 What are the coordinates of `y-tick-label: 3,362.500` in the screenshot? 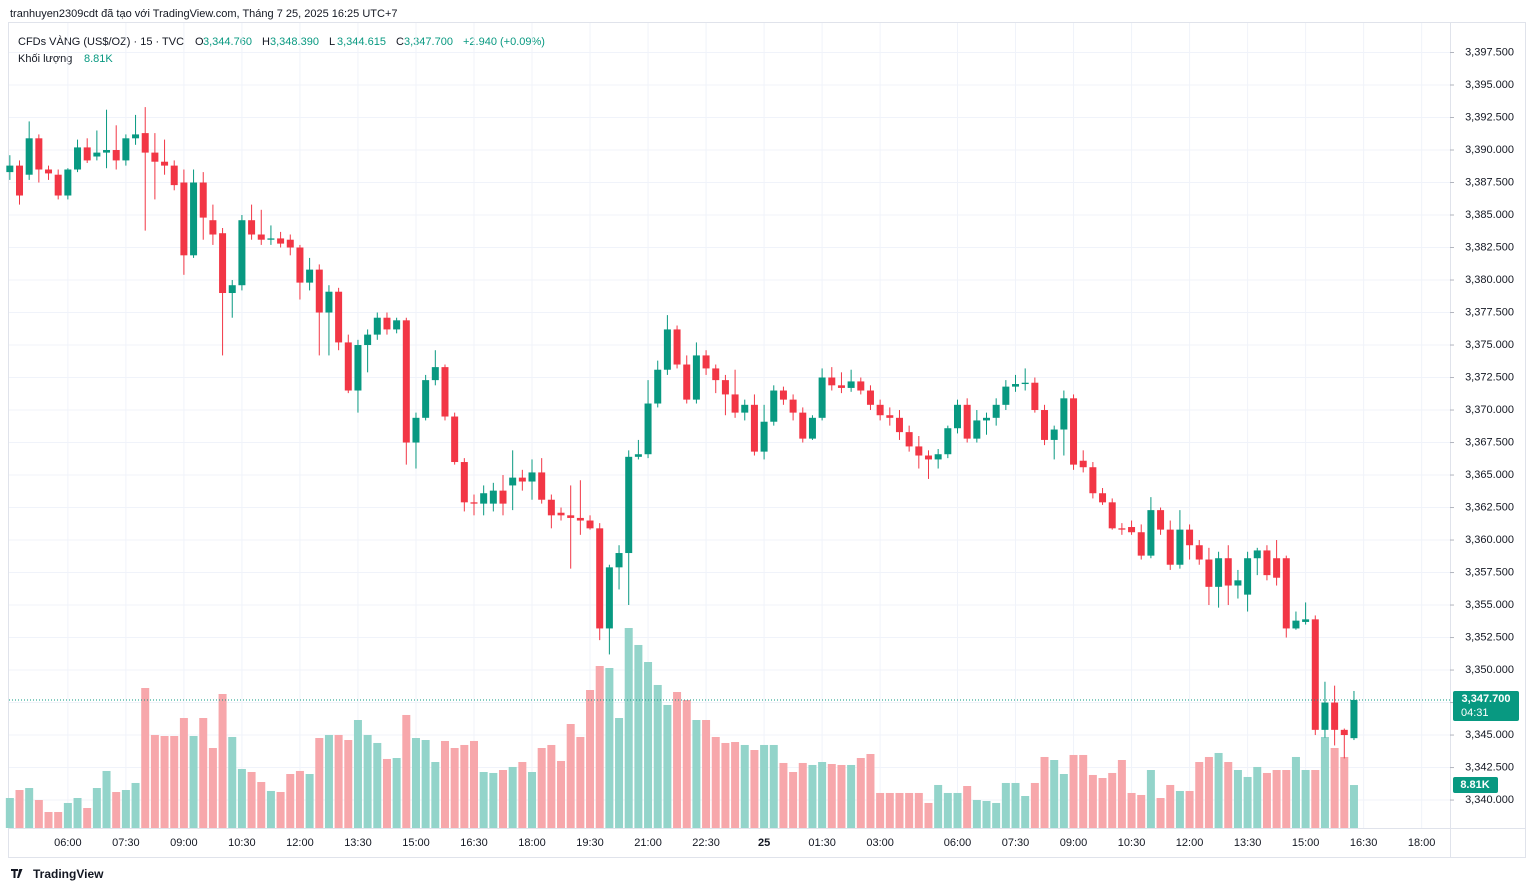 It's located at (1489, 507).